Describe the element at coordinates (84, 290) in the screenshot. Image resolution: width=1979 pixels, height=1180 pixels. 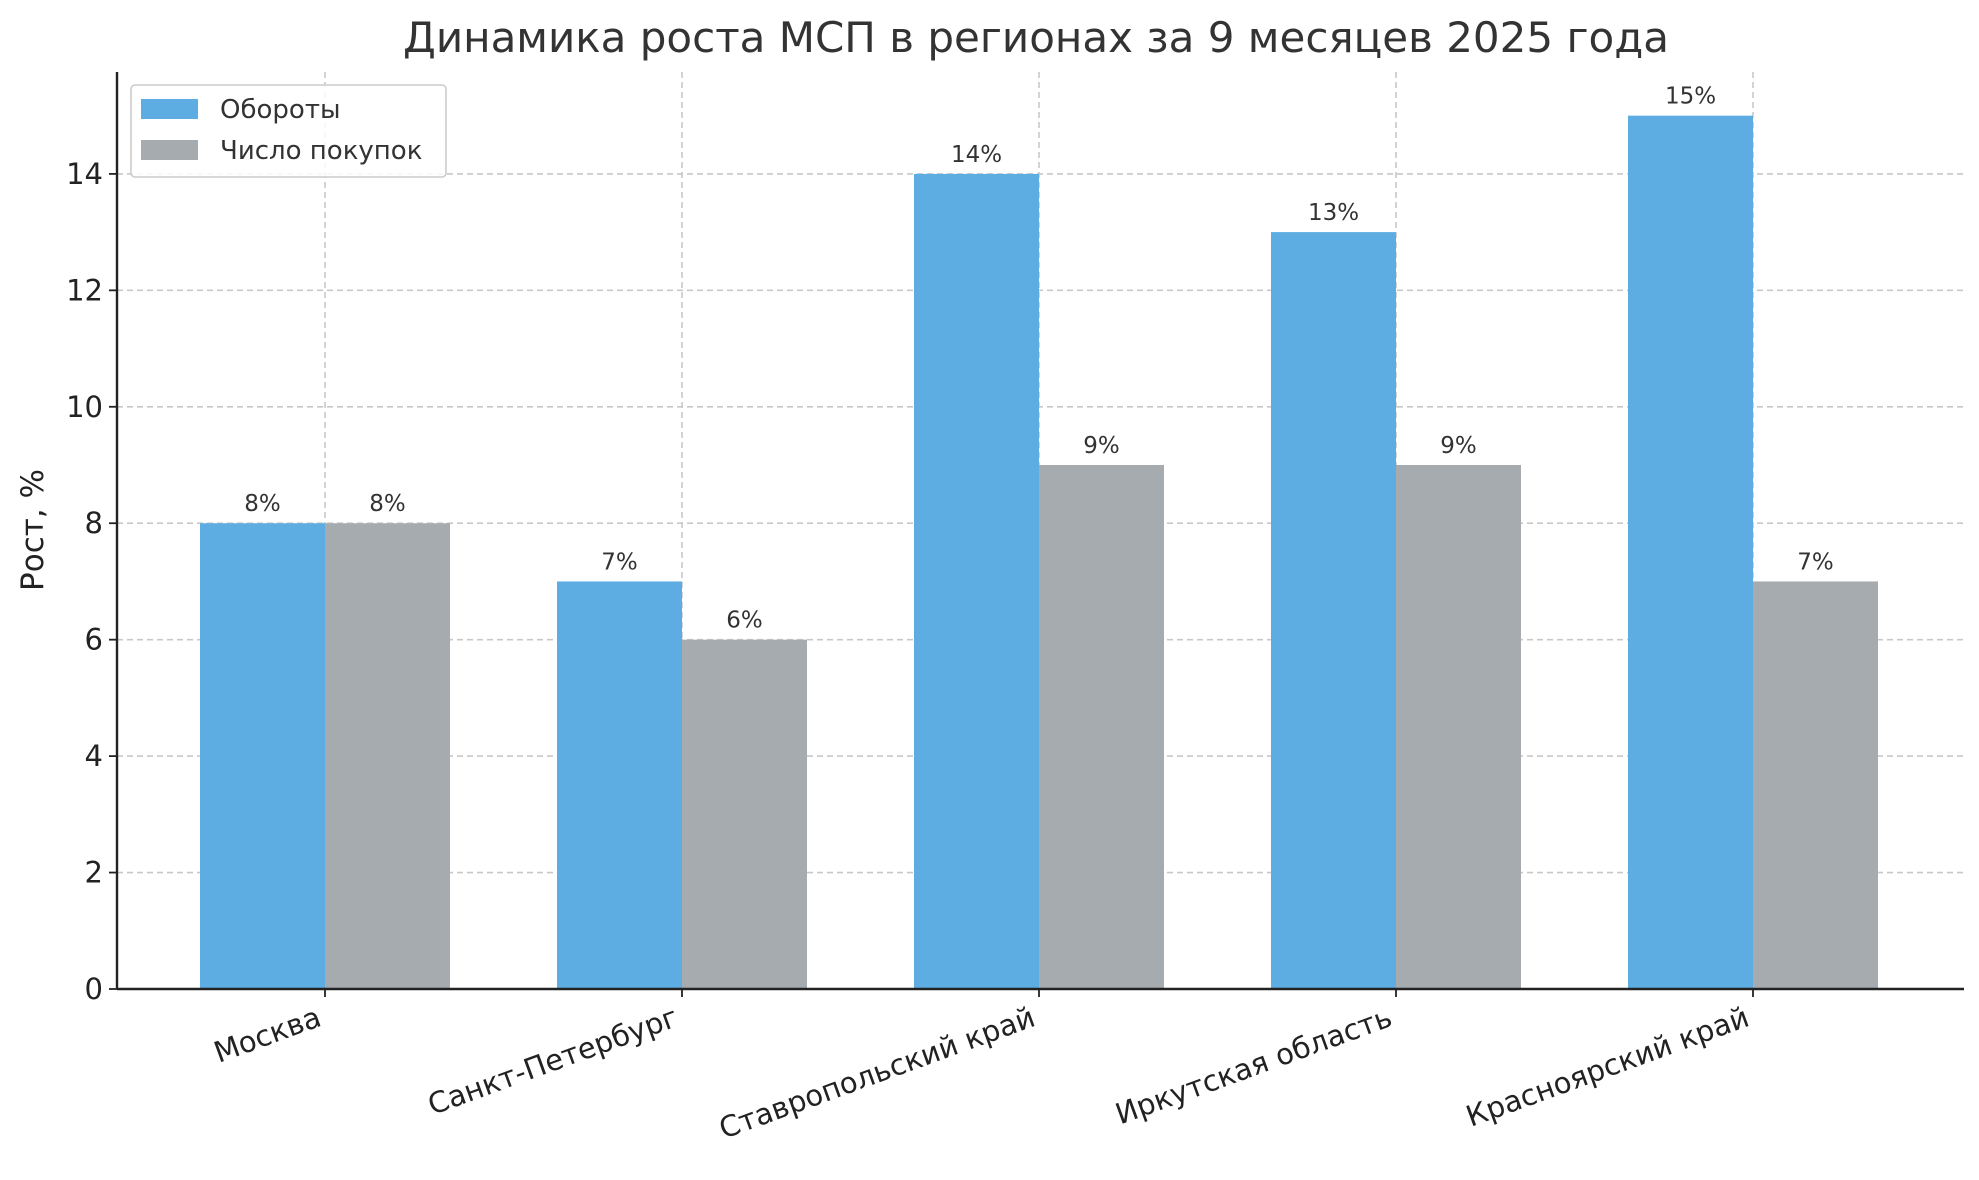
I see `y-tick-label: 12` at that location.